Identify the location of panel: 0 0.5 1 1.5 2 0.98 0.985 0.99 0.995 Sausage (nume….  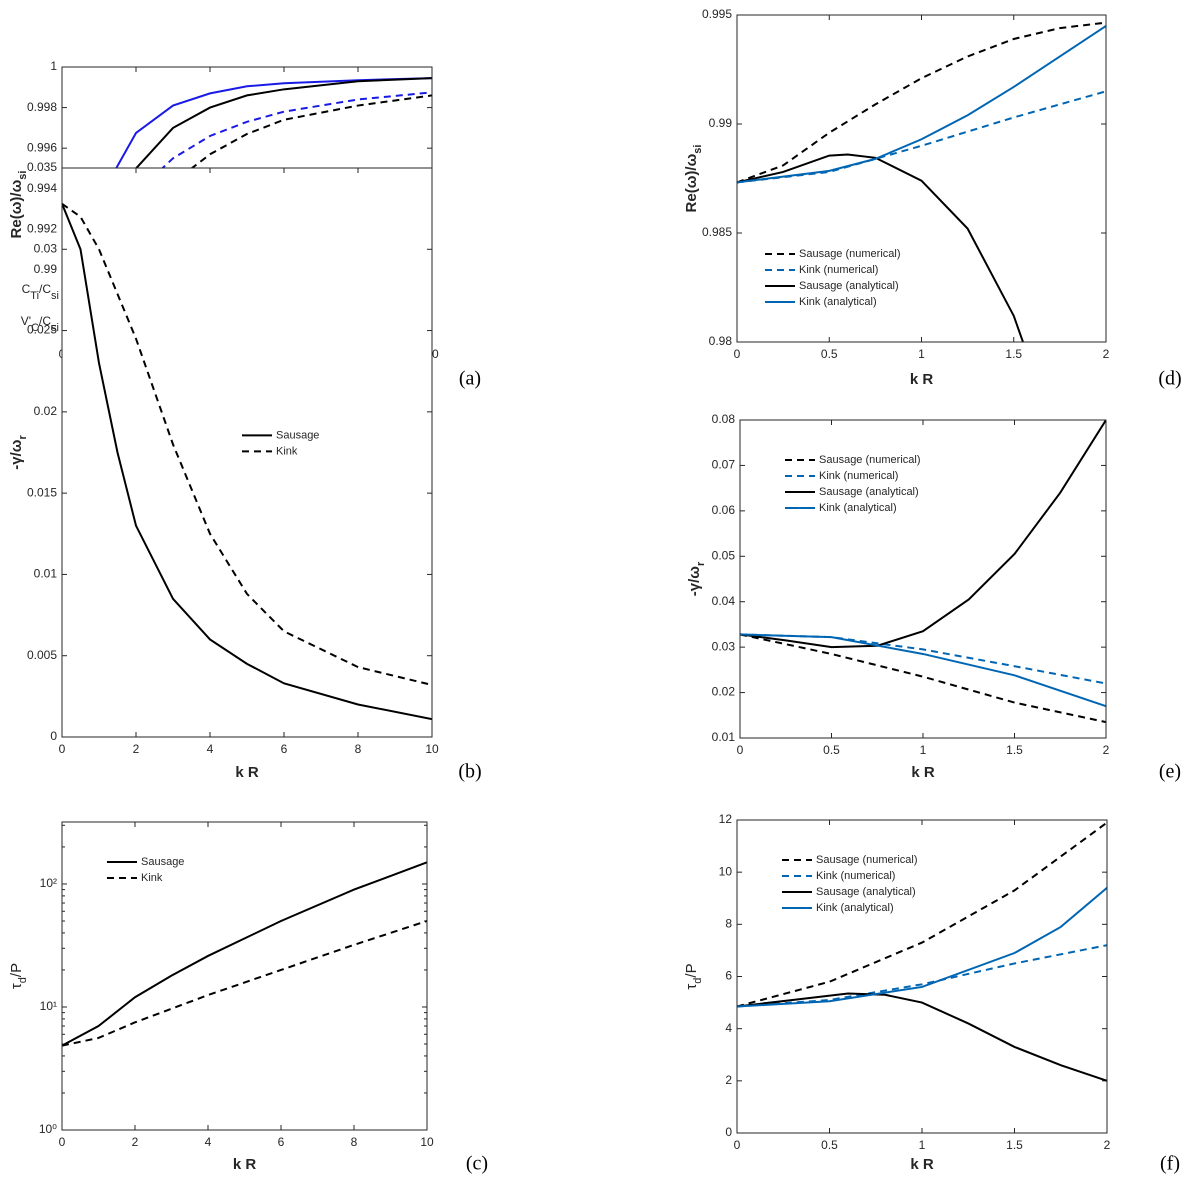
(932, 198).